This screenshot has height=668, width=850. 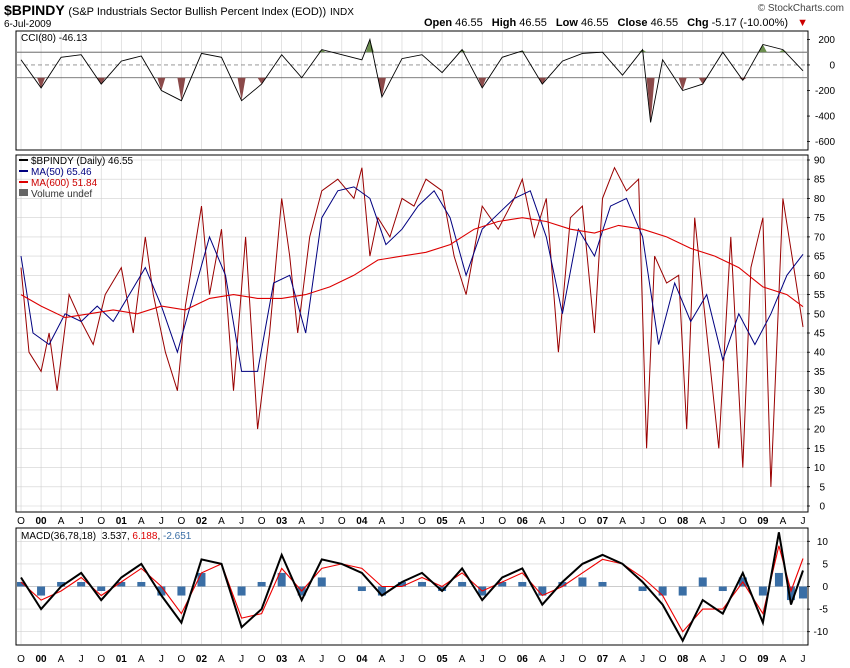 I want to click on macd-legend-value: 3.537, so click(x=114, y=536).